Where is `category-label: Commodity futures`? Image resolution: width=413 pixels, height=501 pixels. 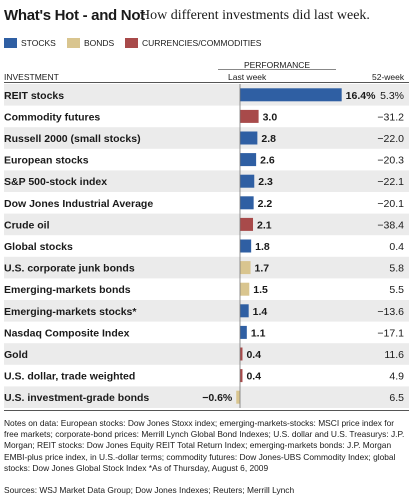 category-label: Commodity futures is located at coordinates (52, 117).